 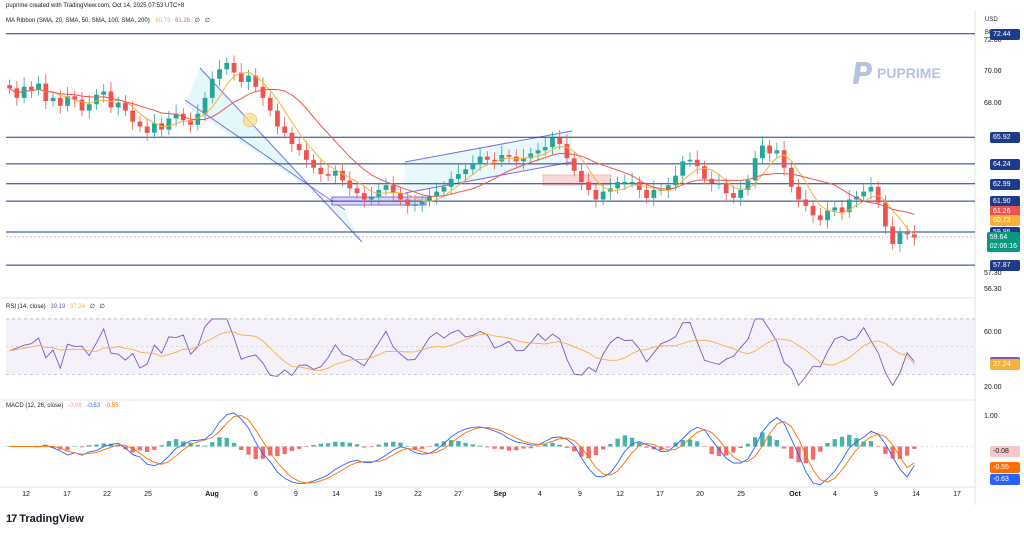 What do you see at coordinates (862, 73) in the screenshot?
I see `puprime-logo-icon` at bounding box center [862, 73].